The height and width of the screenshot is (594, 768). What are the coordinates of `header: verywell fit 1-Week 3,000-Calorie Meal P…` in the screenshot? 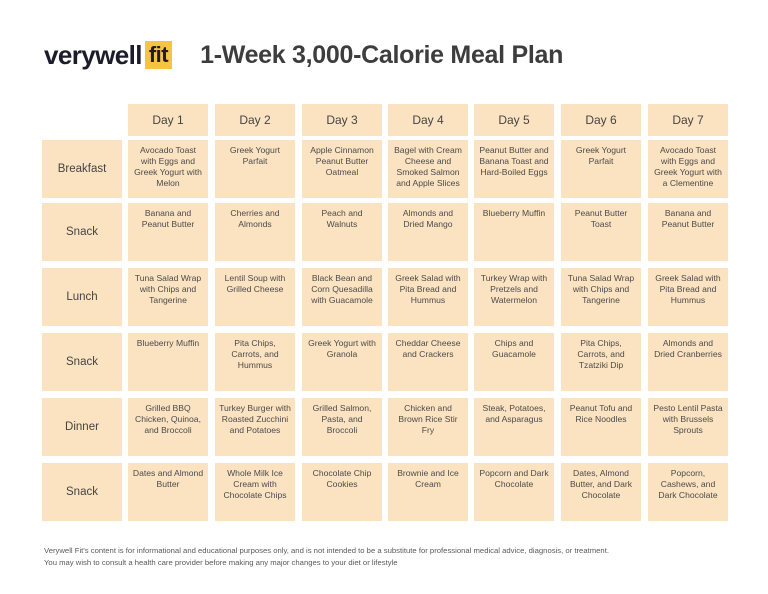 It's located at (303, 55).